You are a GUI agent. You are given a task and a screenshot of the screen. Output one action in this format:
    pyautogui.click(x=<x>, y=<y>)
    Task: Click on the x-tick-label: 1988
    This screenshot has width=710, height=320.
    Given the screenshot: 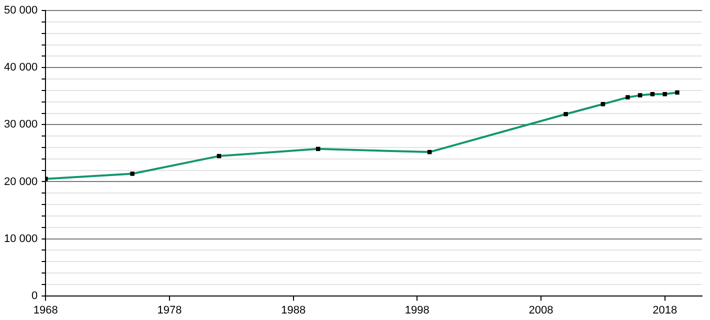 What is the action you would take?
    pyautogui.click(x=293, y=310)
    